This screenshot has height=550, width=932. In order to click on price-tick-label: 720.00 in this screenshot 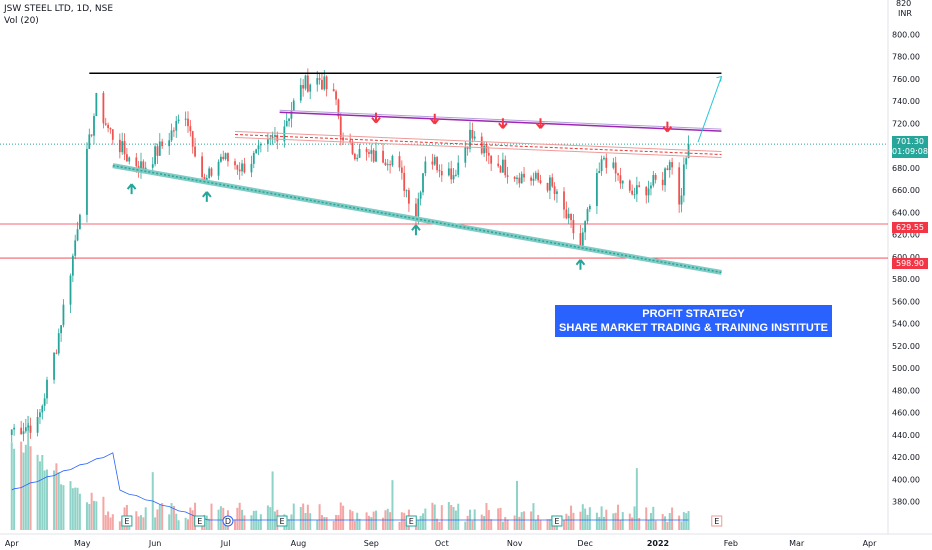, I will do `click(906, 123)`.